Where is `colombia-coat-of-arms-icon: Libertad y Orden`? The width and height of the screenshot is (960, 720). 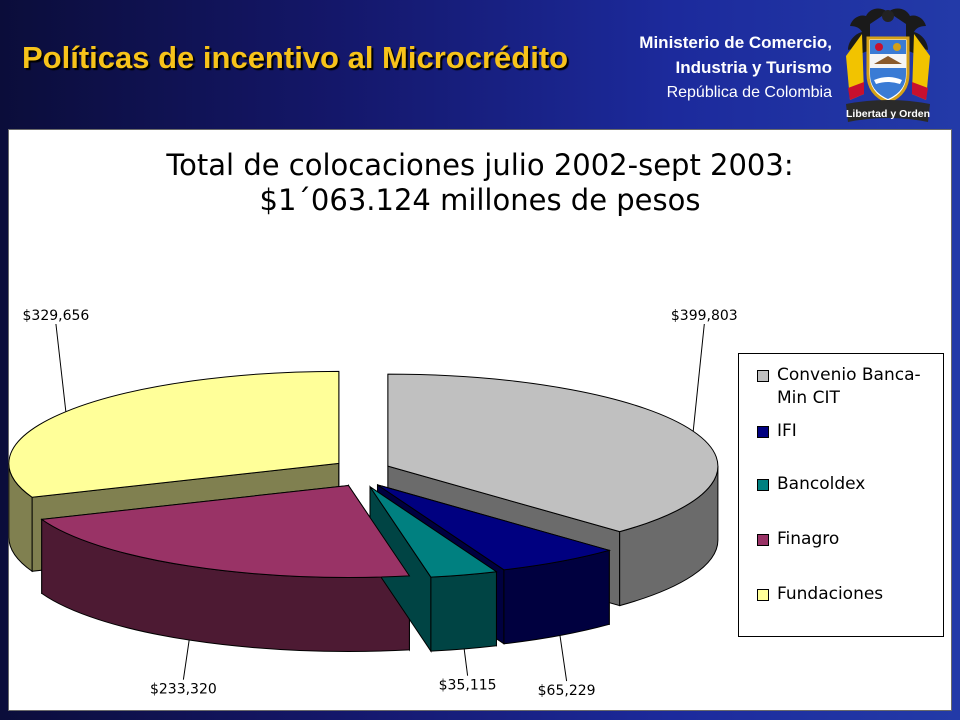 colombia-coat-of-arms-icon: Libertad y Orden is located at coordinates (888, 65).